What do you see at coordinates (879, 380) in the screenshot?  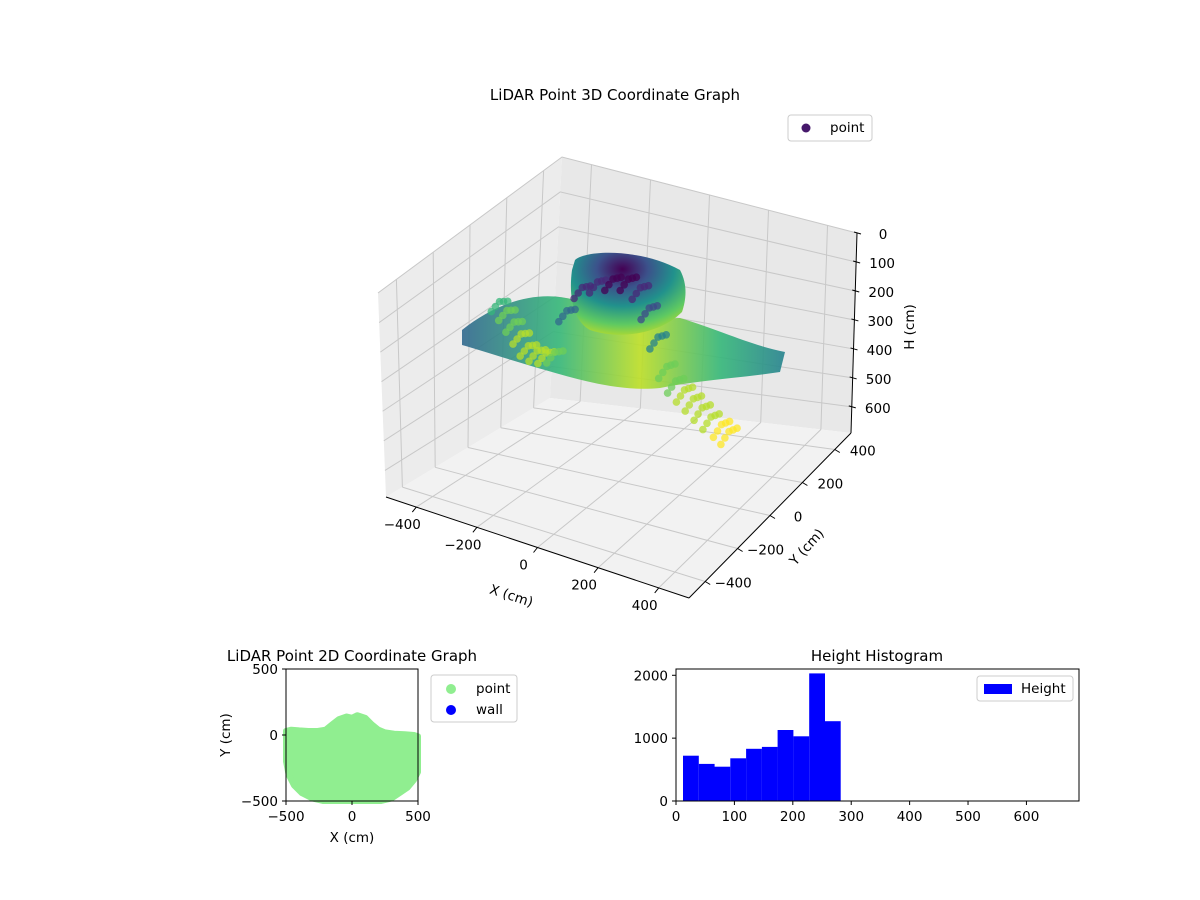 I see `z-tick-label: 500` at bounding box center [879, 380].